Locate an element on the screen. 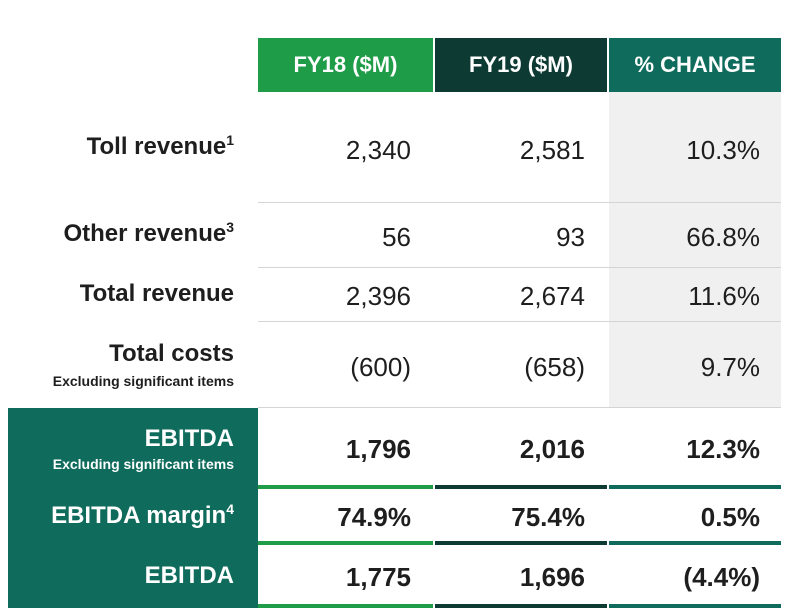 Image resolution: width=789 pixels, height=611 pixels. fy18-value: 74.9% is located at coordinates (374, 517).